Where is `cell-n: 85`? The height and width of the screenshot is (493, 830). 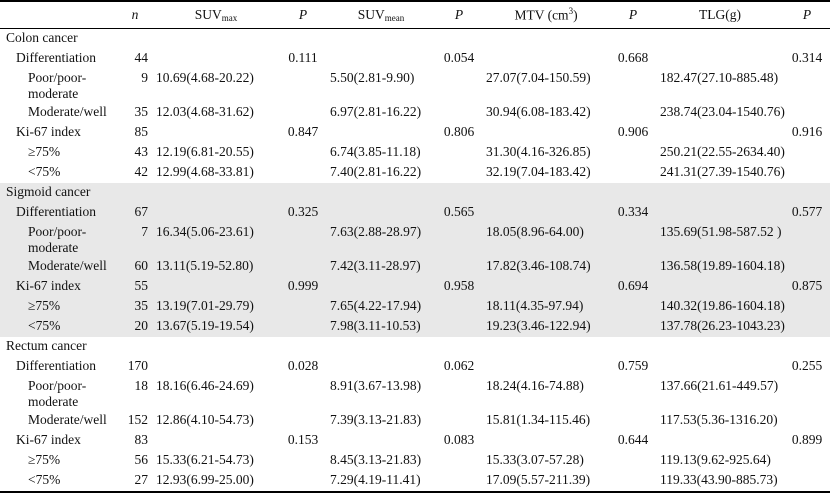 cell-n: 85 is located at coordinates (141, 131).